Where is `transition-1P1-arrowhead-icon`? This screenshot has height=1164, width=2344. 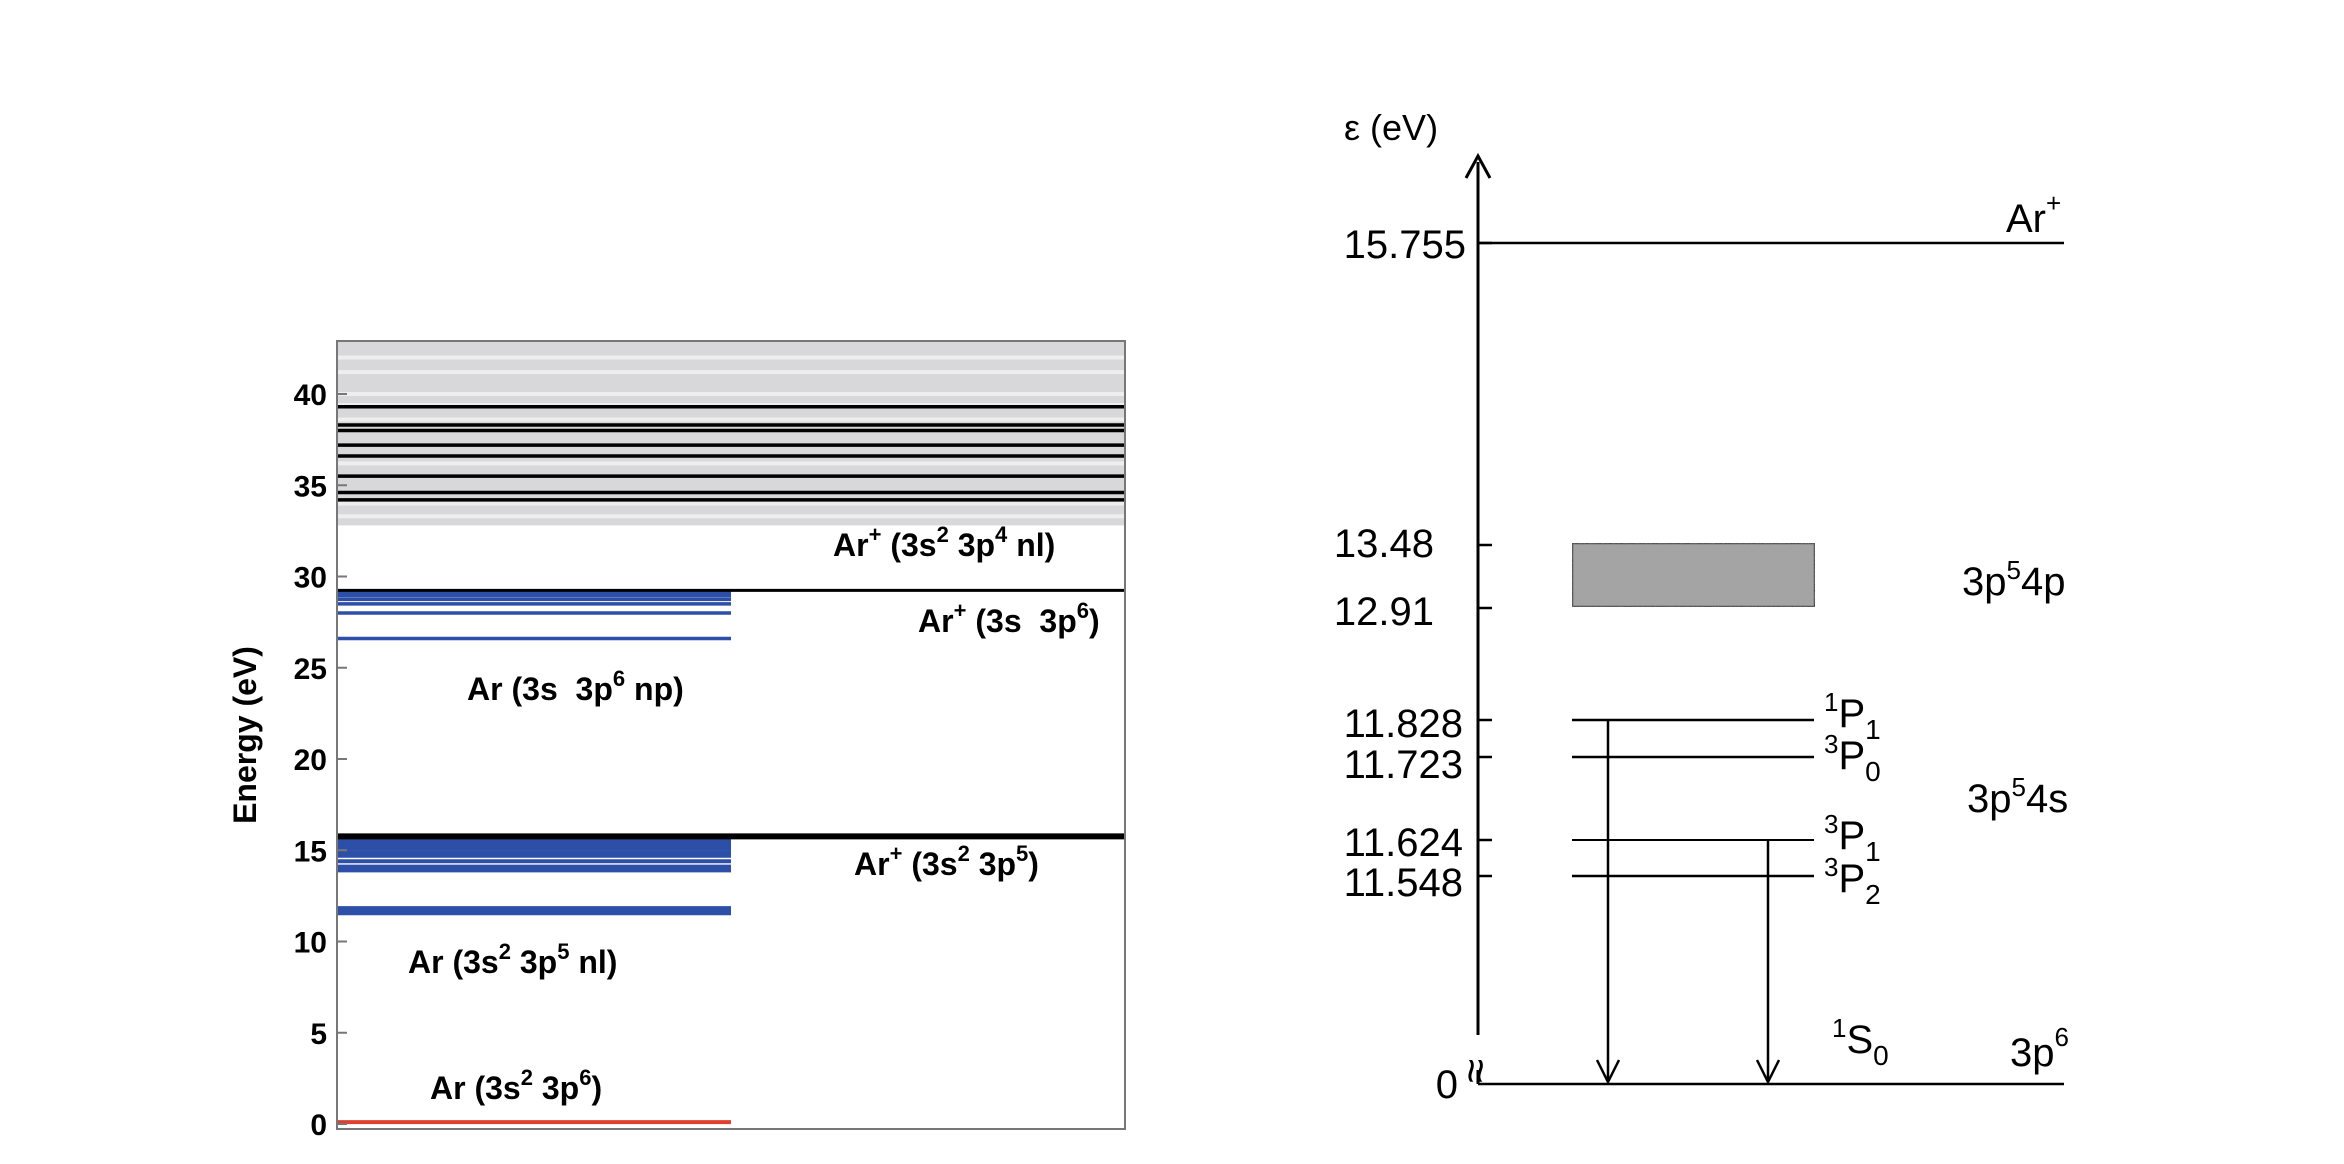
transition-1P1-arrowhead-icon is located at coordinates (1608, 1072).